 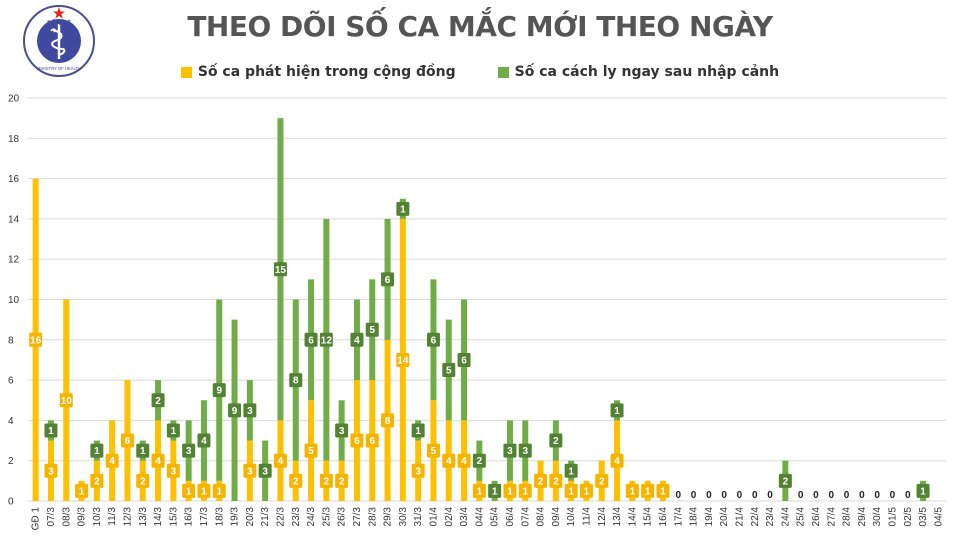 I want to click on y-tick-label: 12, so click(x=14, y=260).